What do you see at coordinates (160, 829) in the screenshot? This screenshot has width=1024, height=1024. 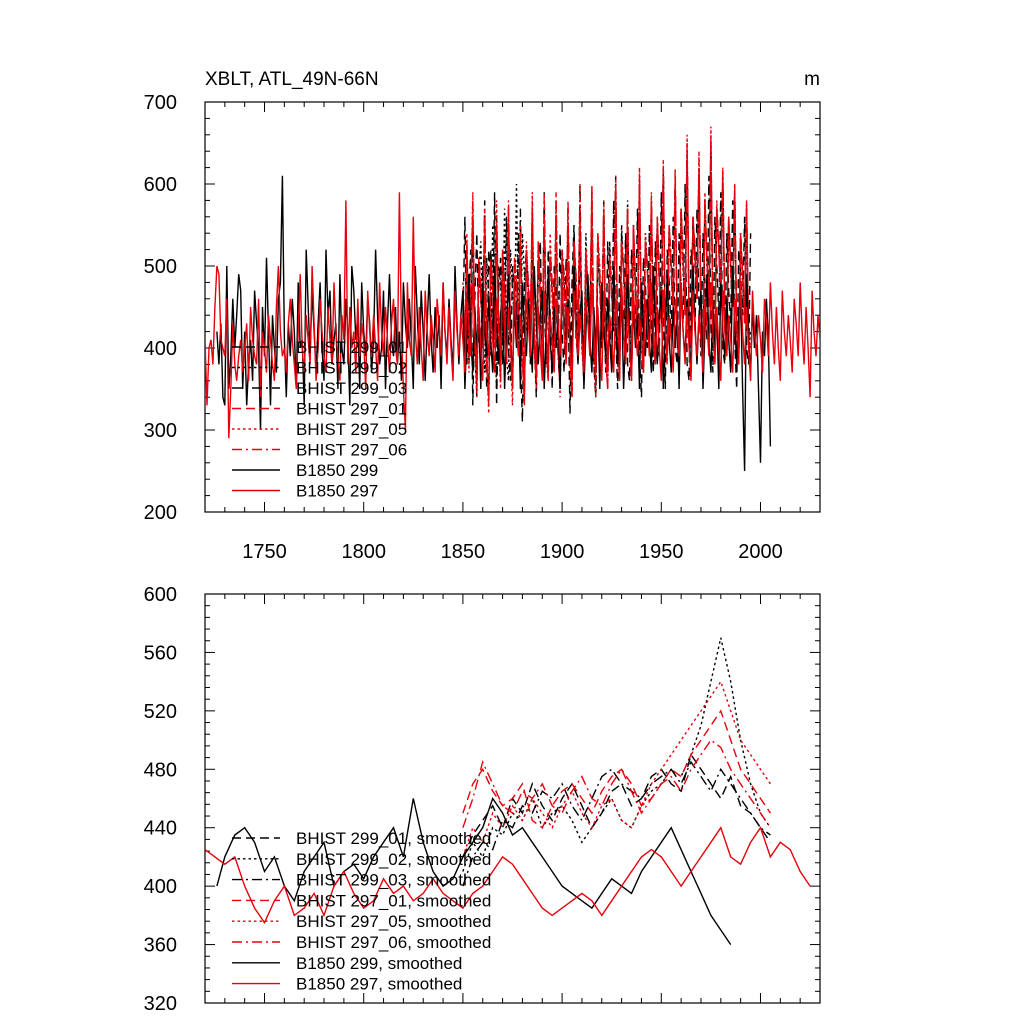 I see `y-tick-label: 440` at bounding box center [160, 829].